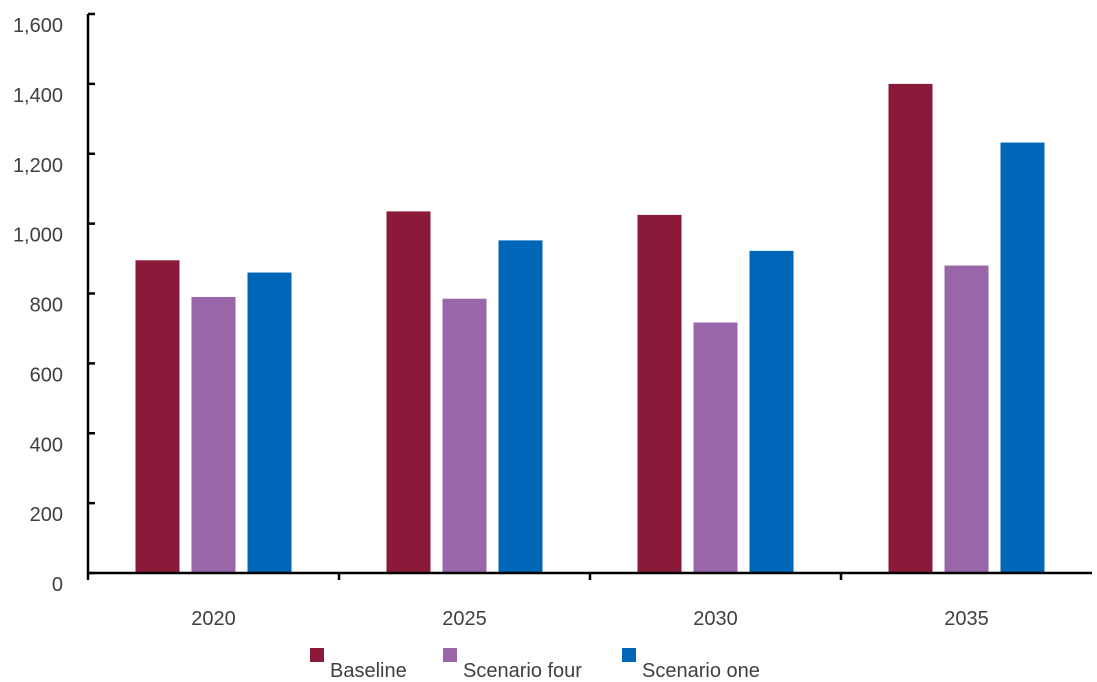  What do you see at coordinates (38, 236) in the screenshot?
I see `y-tick-label: 1,000` at bounding box center [38, 236].